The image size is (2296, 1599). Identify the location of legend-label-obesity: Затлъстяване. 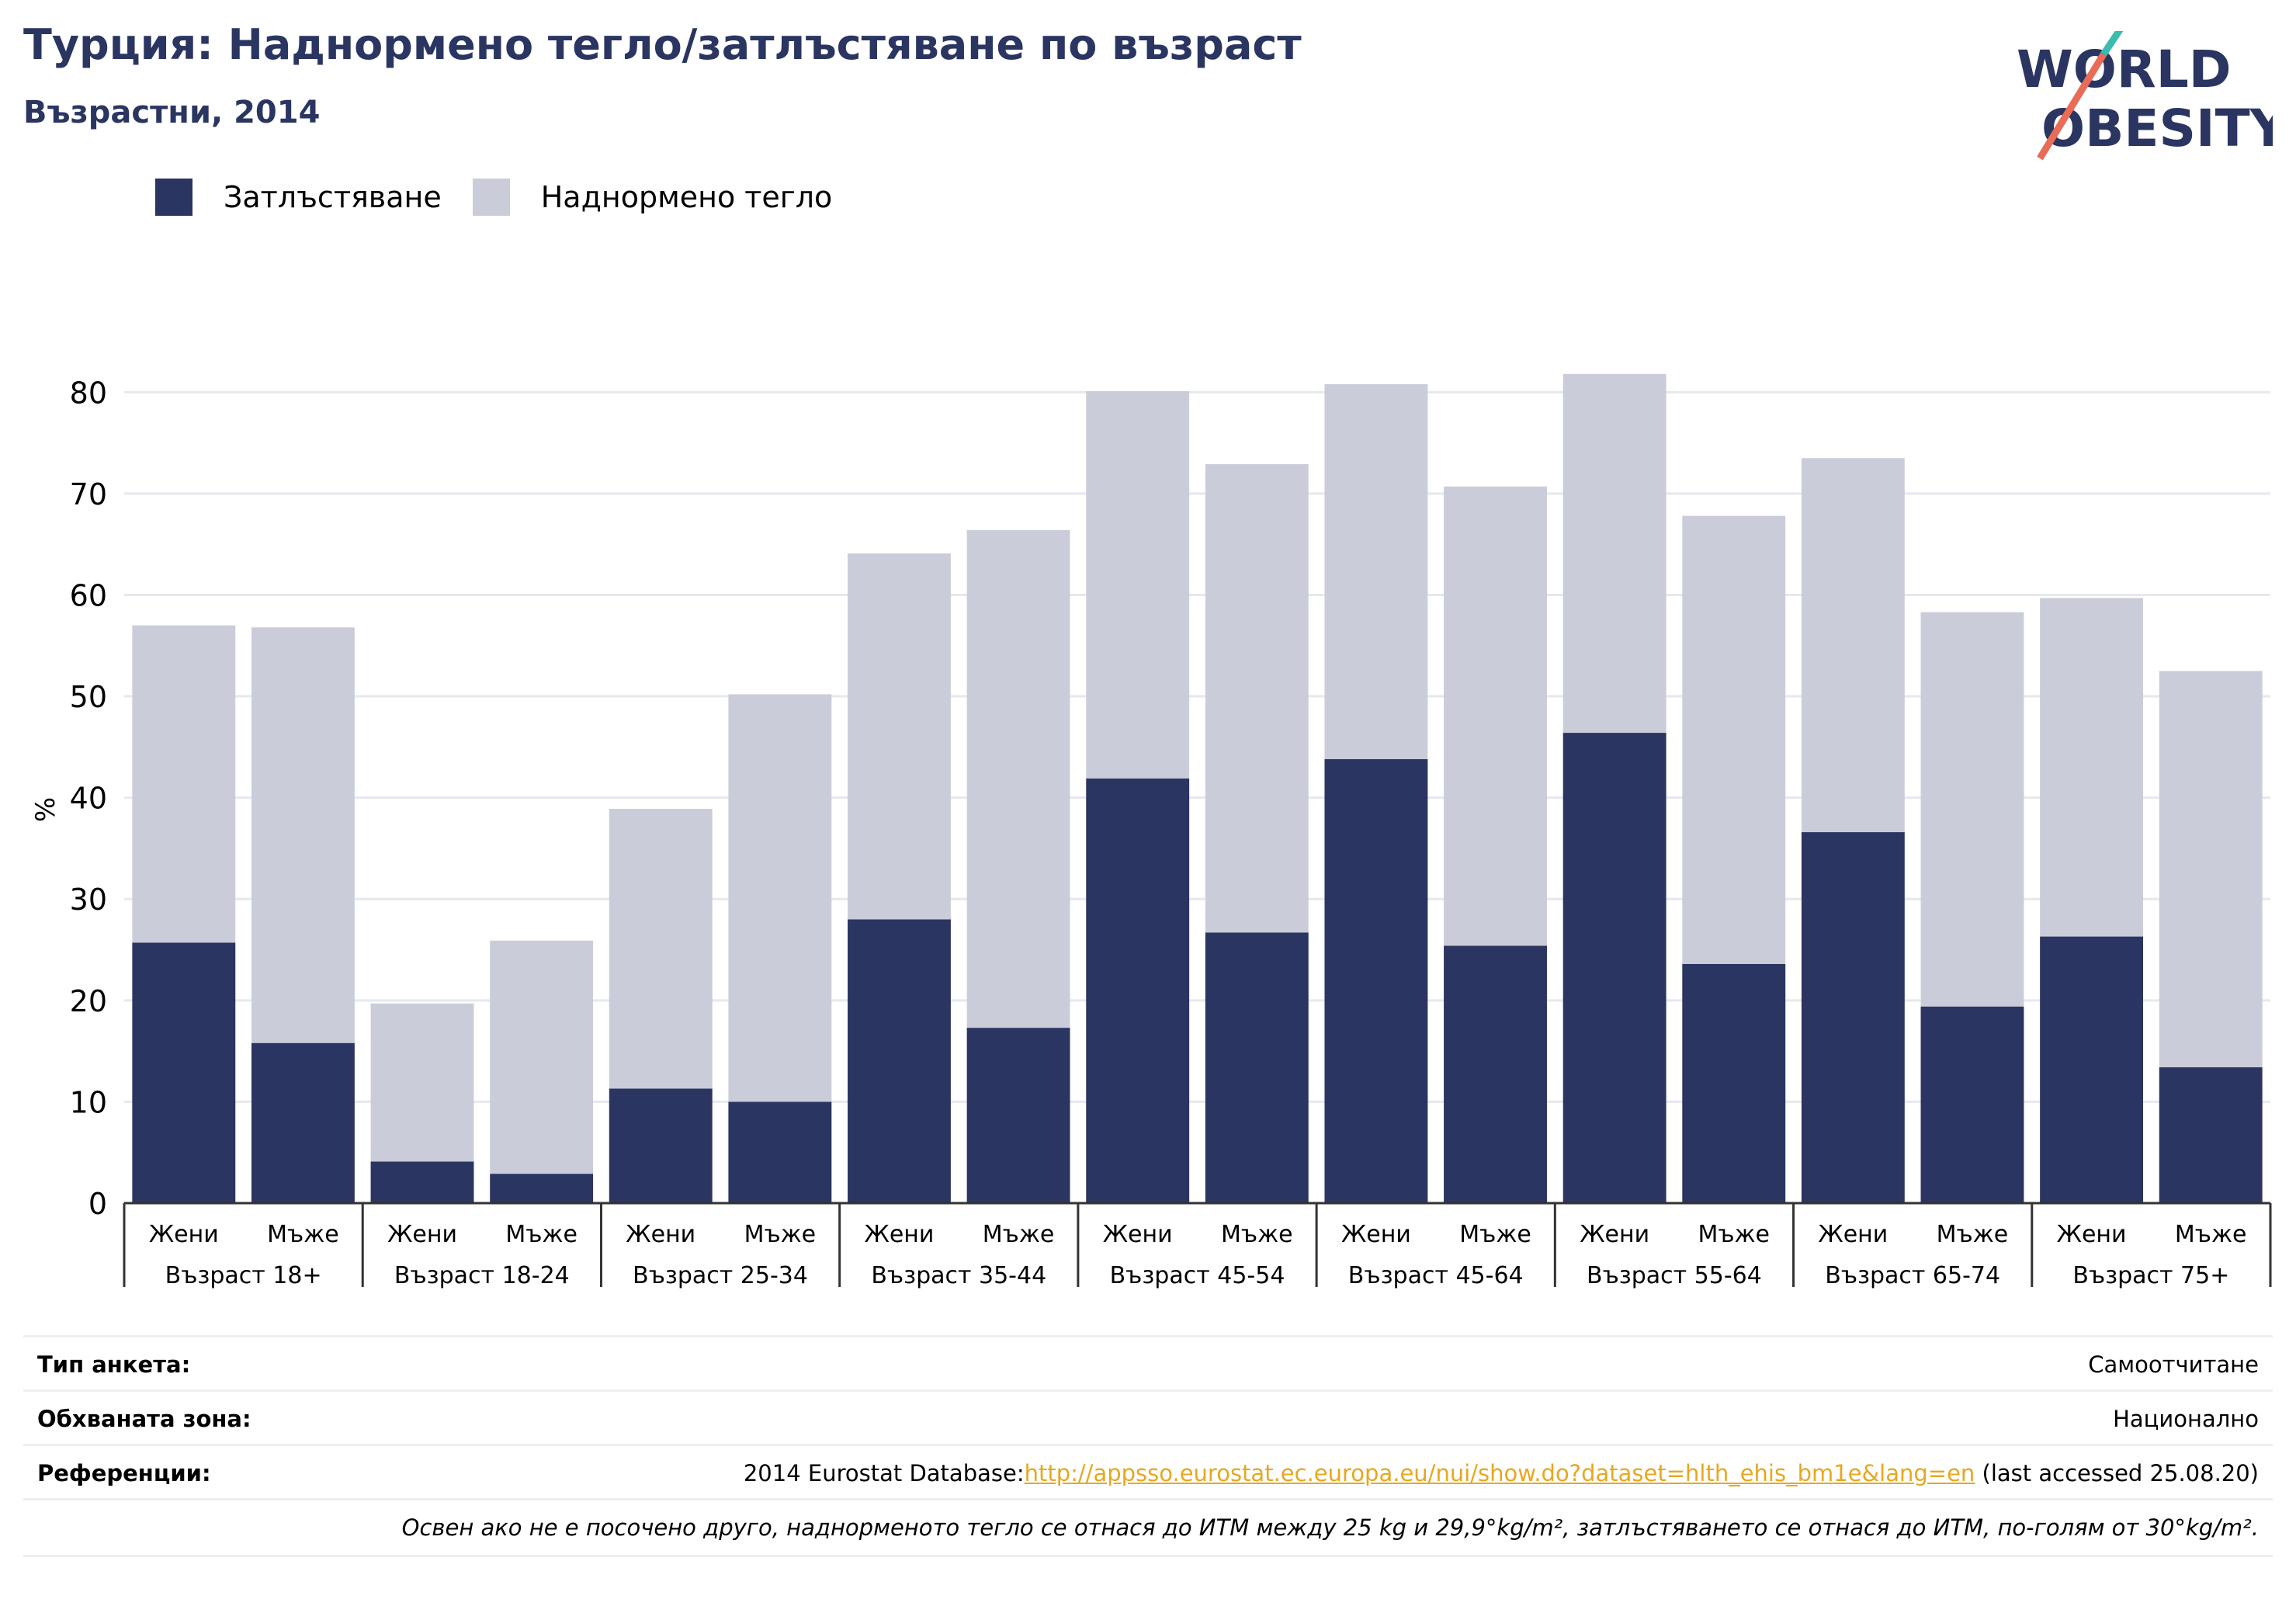
(333, 197).